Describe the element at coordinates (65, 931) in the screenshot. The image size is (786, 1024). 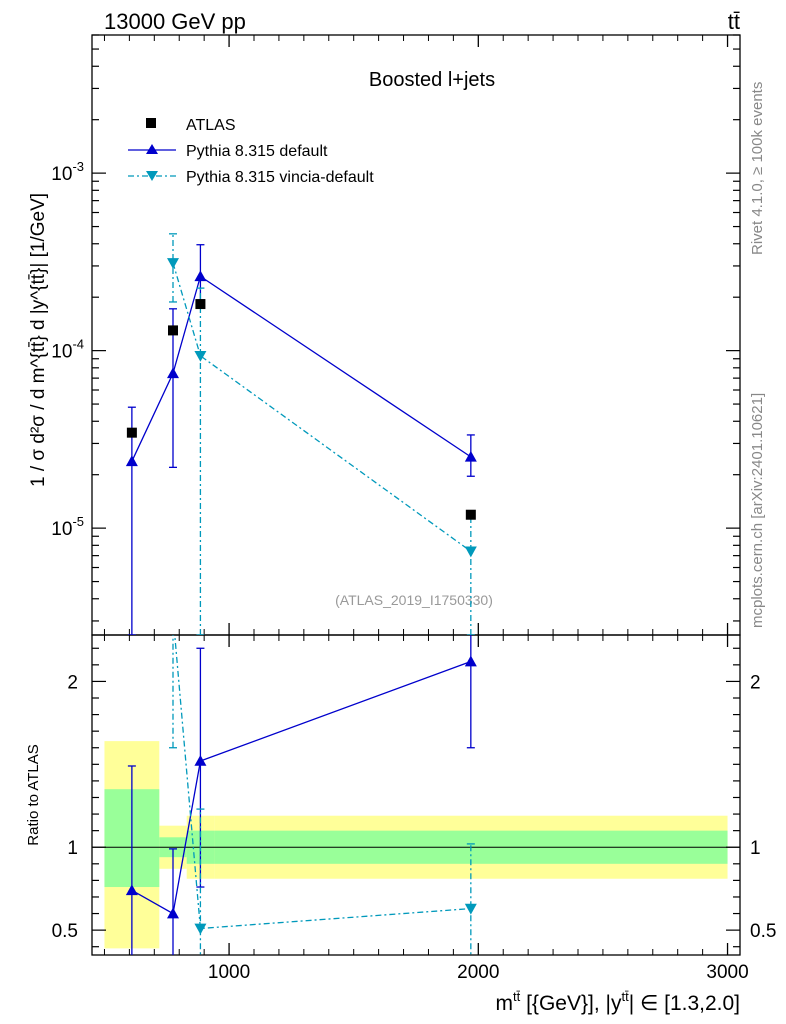
I see `ratio-y-tick-label-left: 0.5` at that location.